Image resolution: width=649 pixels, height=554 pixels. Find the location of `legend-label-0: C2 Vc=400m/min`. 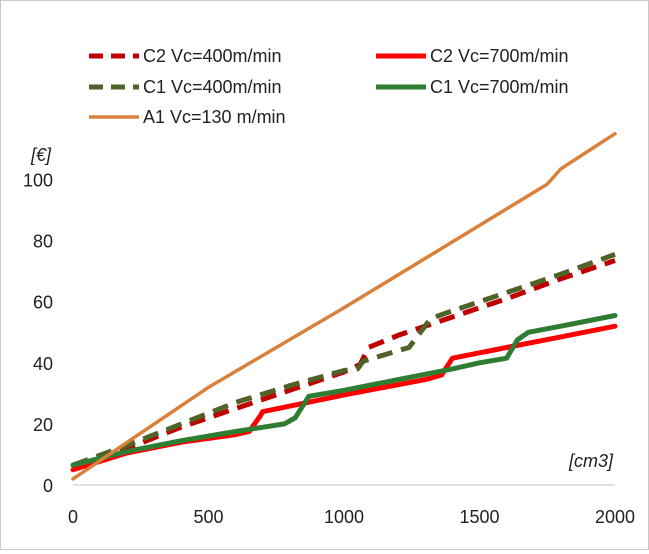

legend-label-0: C2 Vc=400m/min is located at coordinates (212, 56).